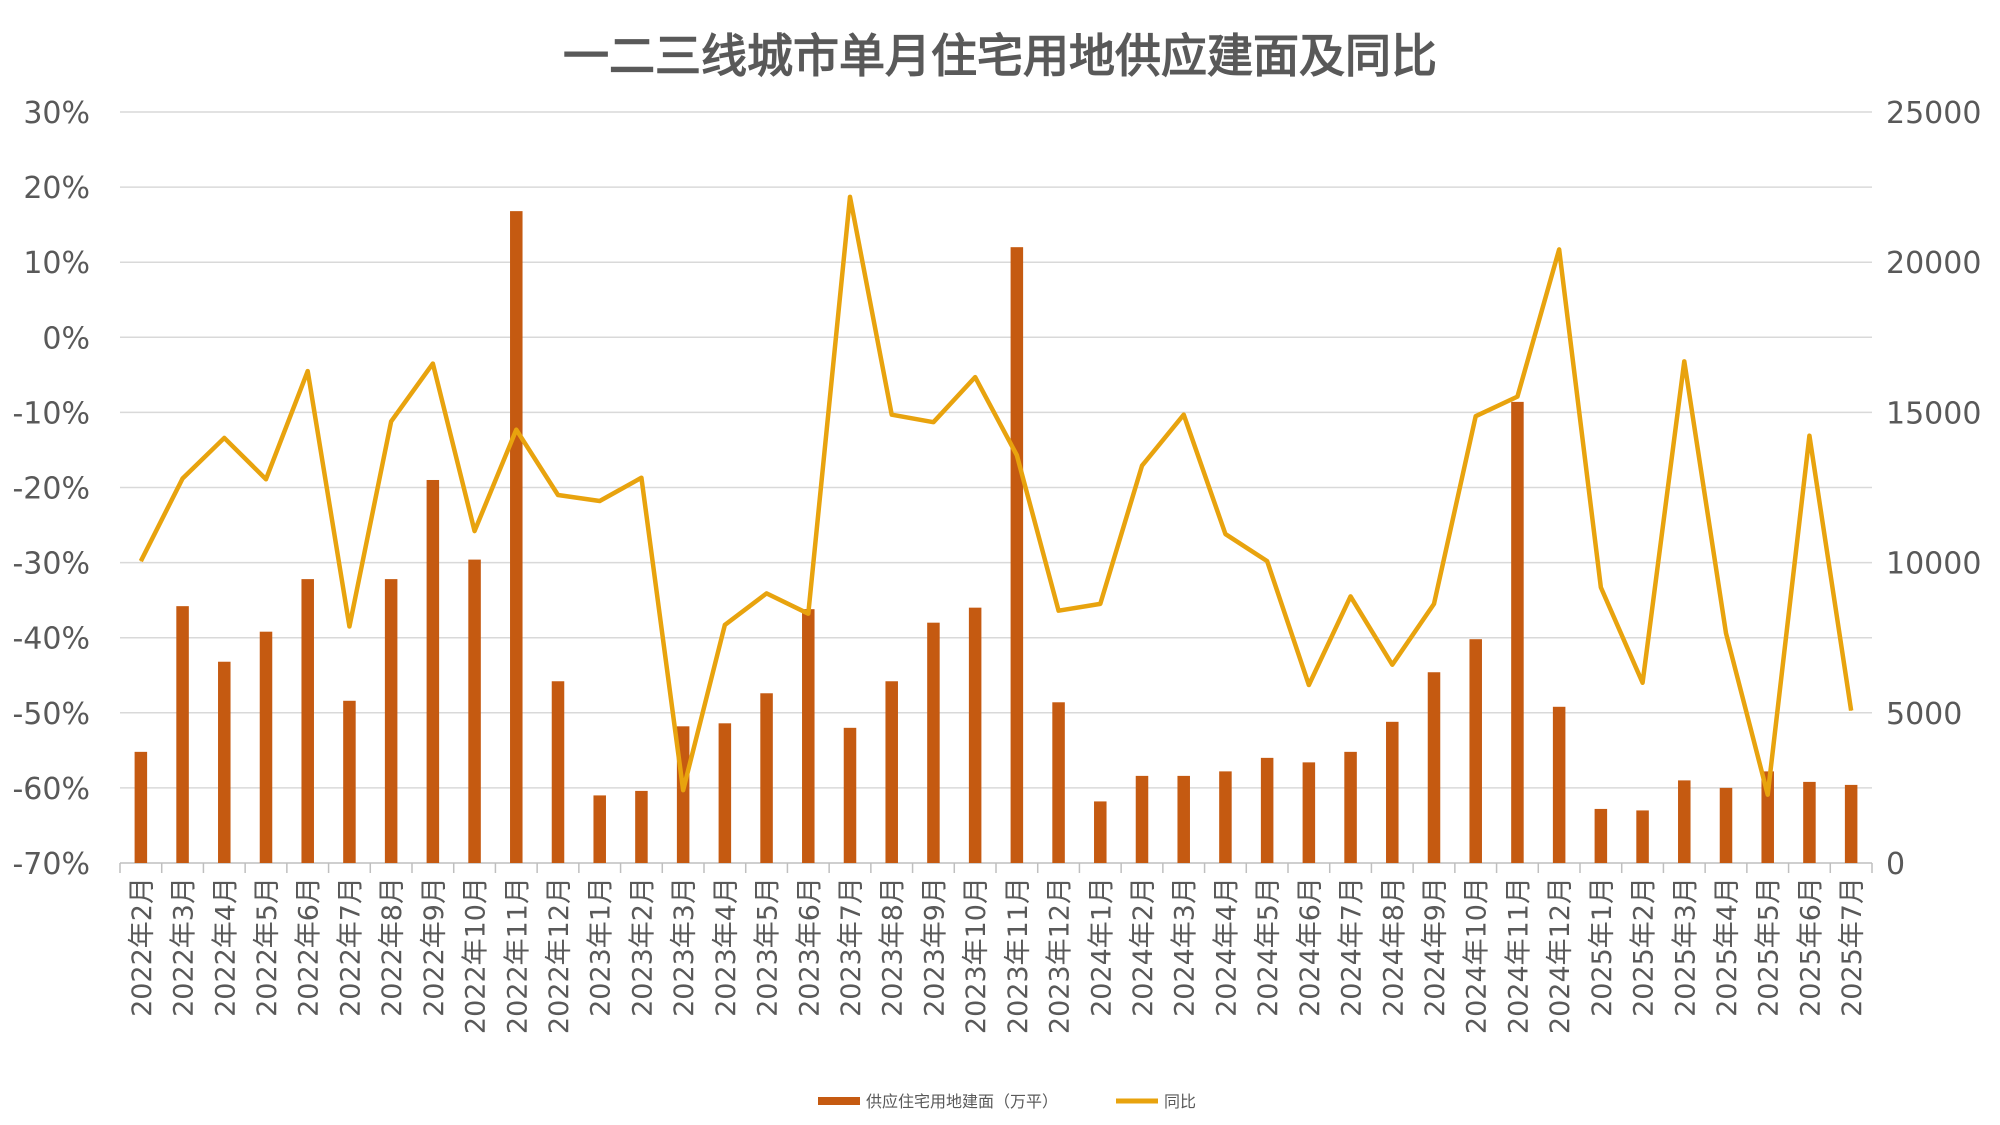  What do you see at coordinates (1933, 113) in the screenshot?
I see `right-tick-label: 25000` at bounding box center [1933, 113].